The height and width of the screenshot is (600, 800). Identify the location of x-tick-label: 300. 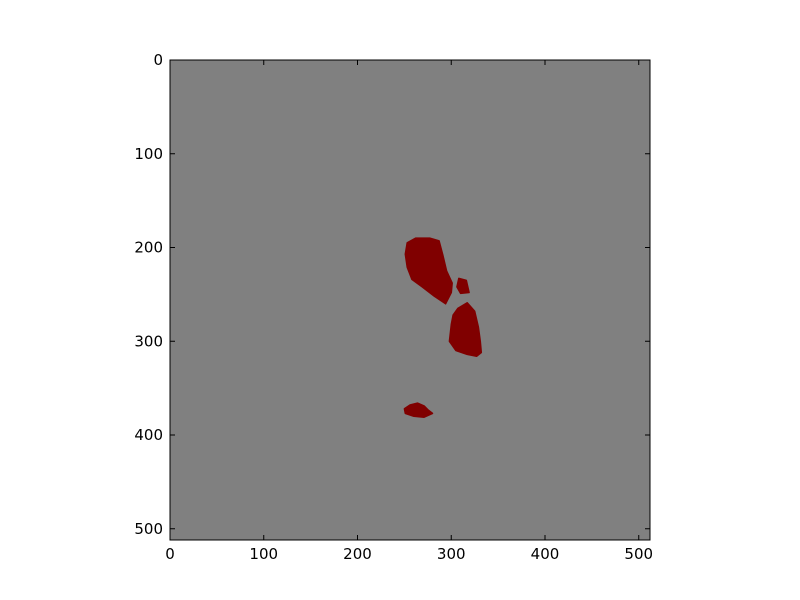
(451, 554).